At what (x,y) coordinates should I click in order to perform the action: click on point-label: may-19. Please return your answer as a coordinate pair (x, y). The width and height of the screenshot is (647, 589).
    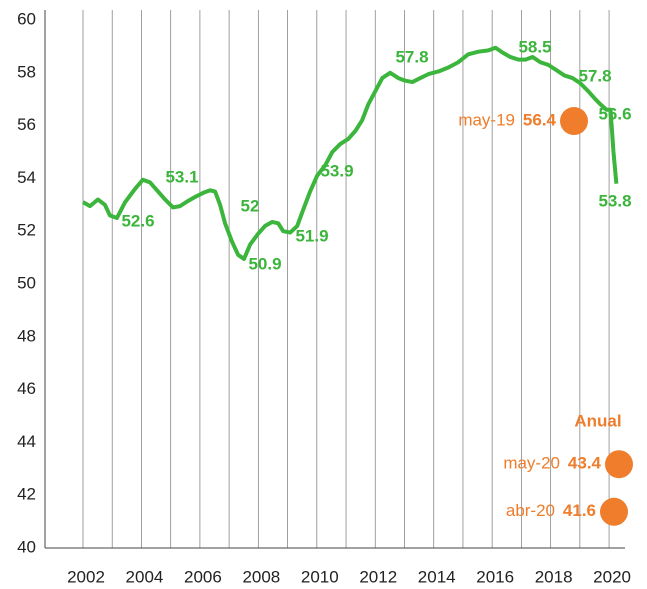
    Looking at the image, I should click on (486, 120).